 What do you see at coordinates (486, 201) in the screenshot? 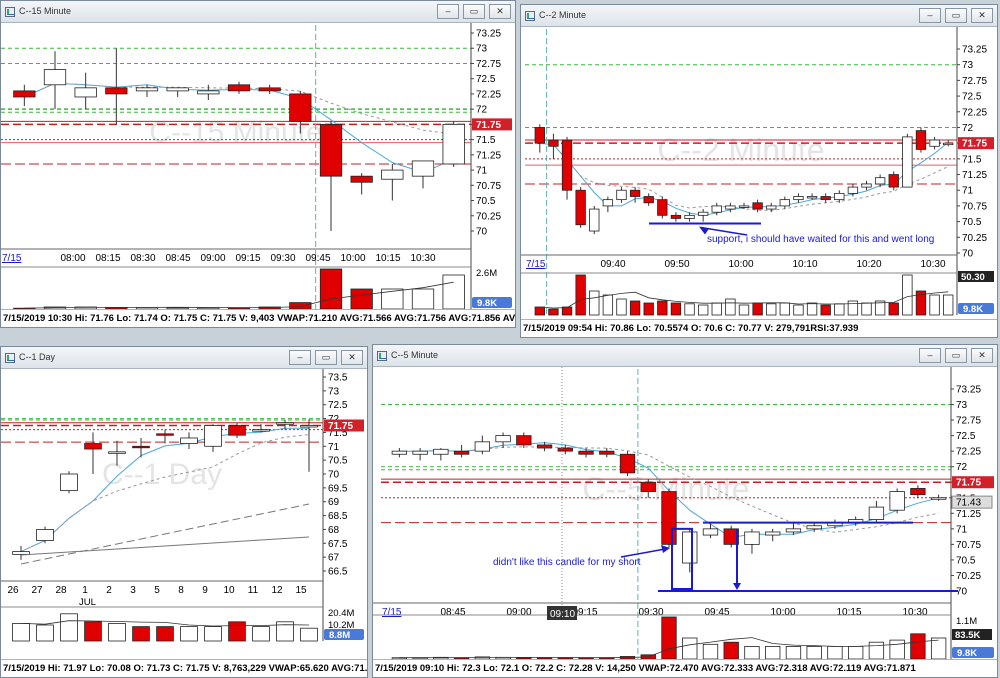
I see `price-axis-label: 70.5` at bounding box center [486, 201].